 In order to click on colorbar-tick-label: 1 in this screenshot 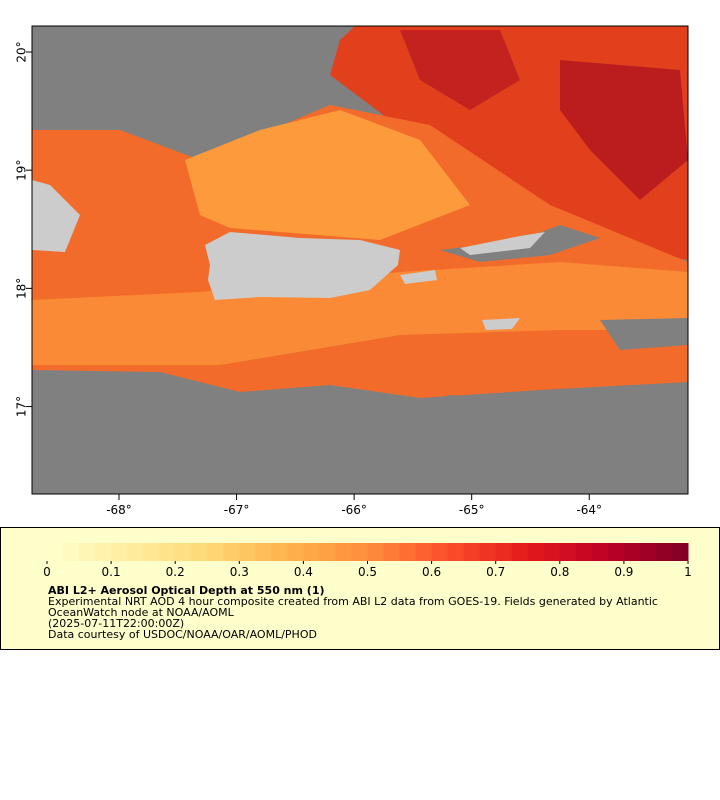, I will do `click(688, 572)`.